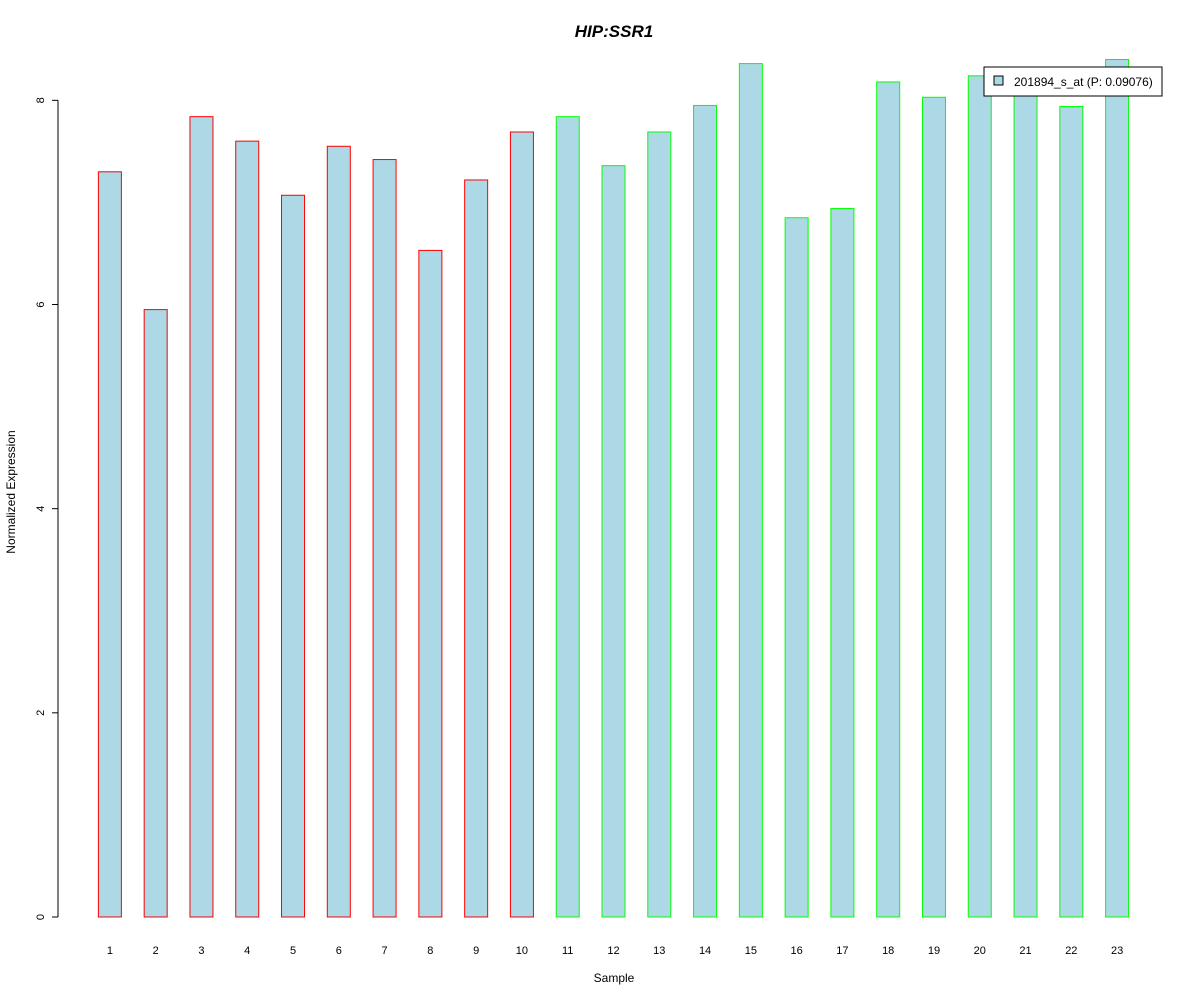  I want to click on y-tick-label: 8, so click(41, 100).